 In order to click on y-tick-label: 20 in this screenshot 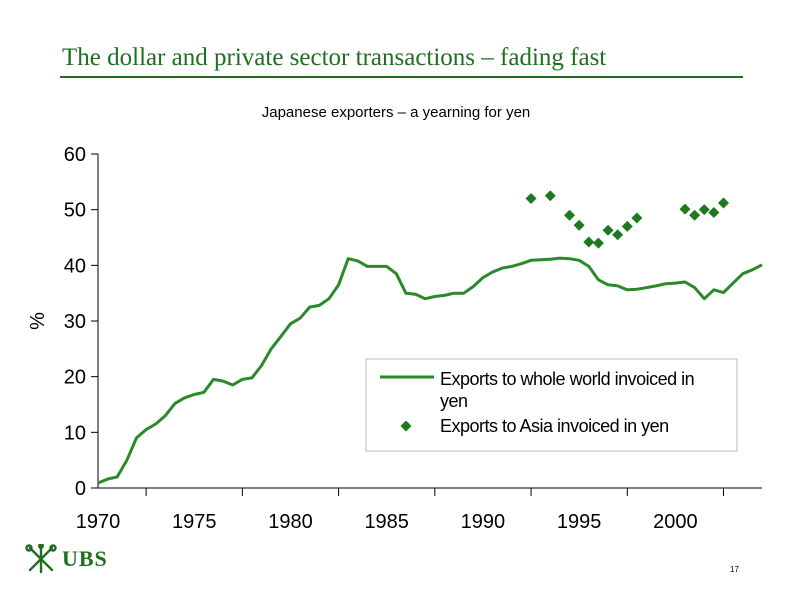, I will do `click(75, 378)`.